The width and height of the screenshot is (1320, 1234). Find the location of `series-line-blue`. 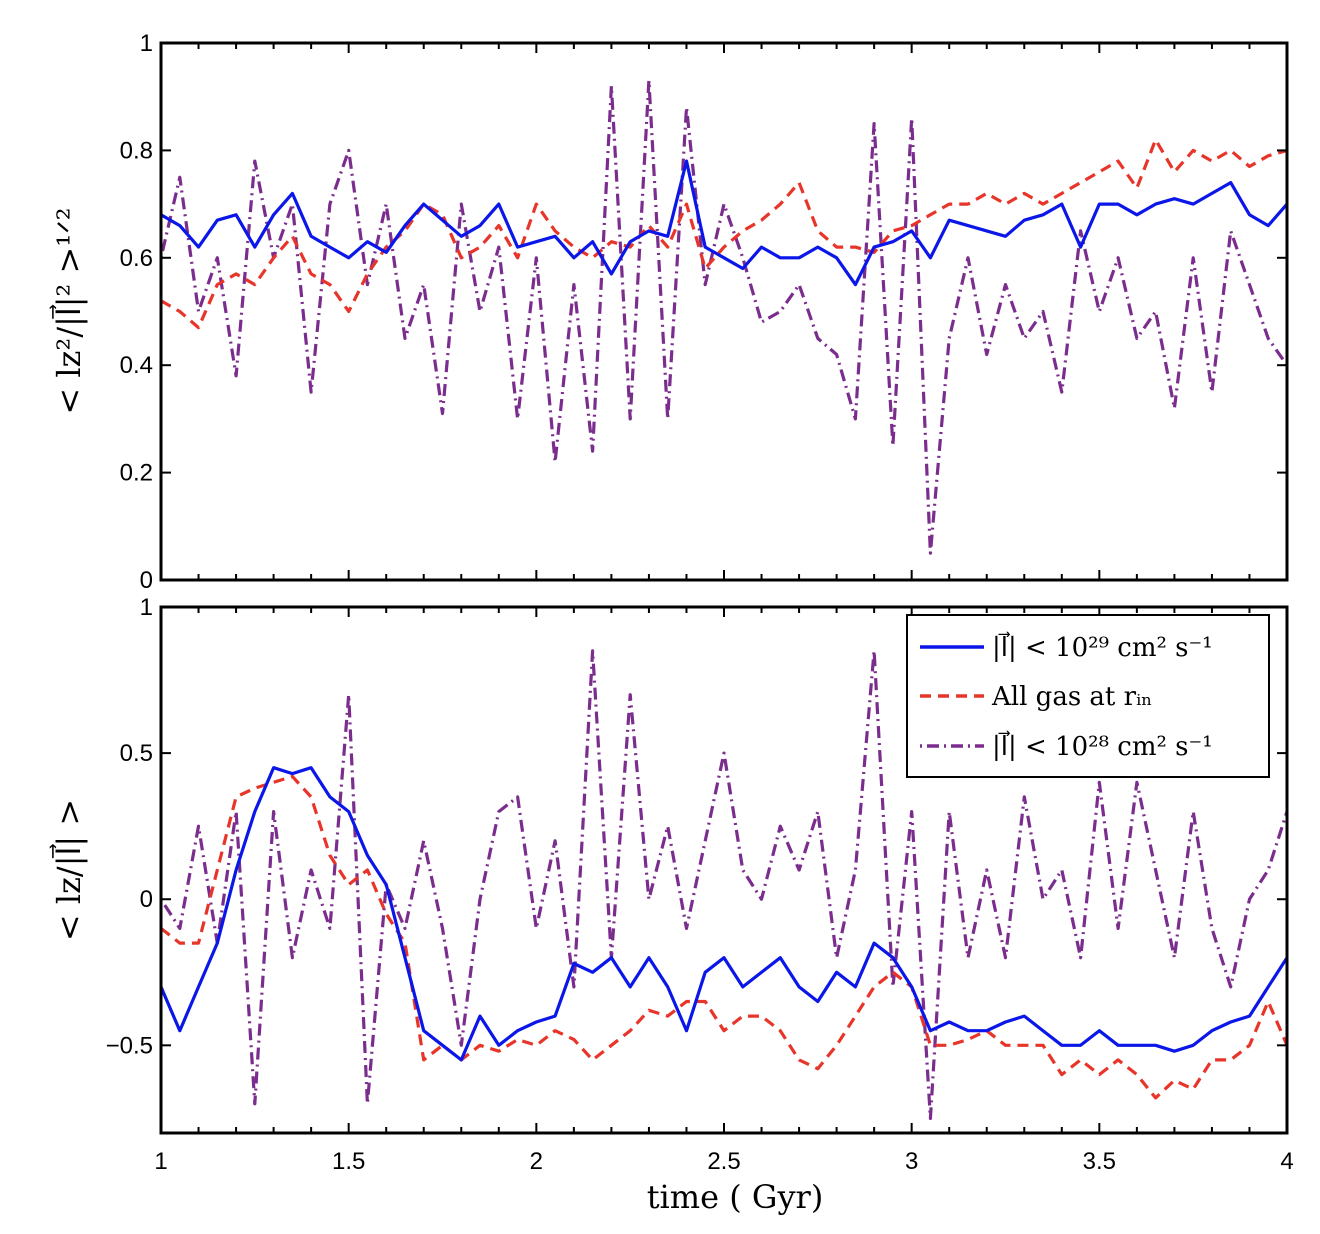

series-line-blue is located at coordinates (724, 223).